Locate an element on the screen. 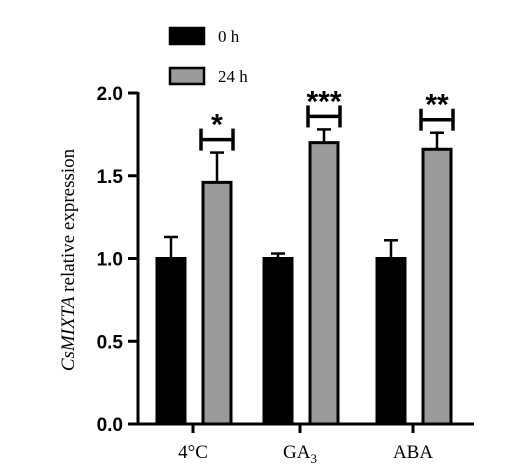  y-axis: 0.0 0.5 1.0 1.5 2.0 is located at coordinates (118, 260).